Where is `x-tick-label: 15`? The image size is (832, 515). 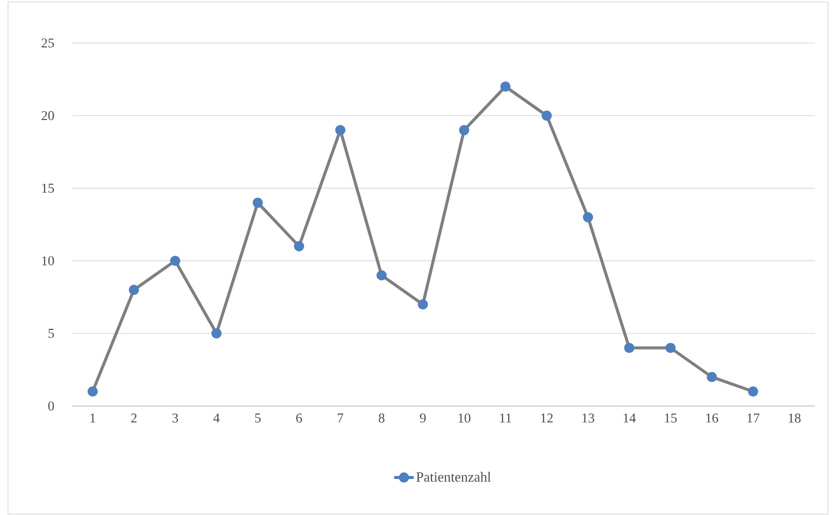 x-tick-label: 15 is located at coordinates (671, 418).